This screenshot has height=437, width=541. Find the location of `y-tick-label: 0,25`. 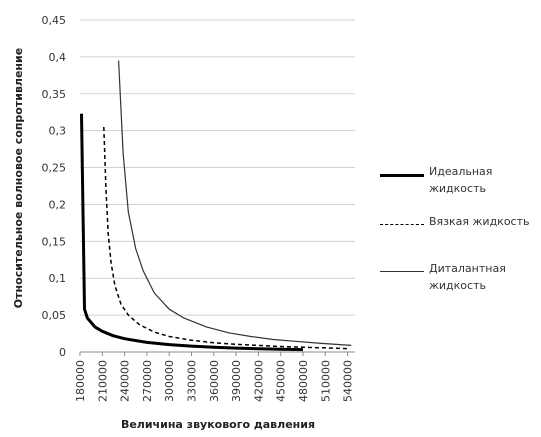

y-tick-label: 0,25 is located at coordinates (54, 168).